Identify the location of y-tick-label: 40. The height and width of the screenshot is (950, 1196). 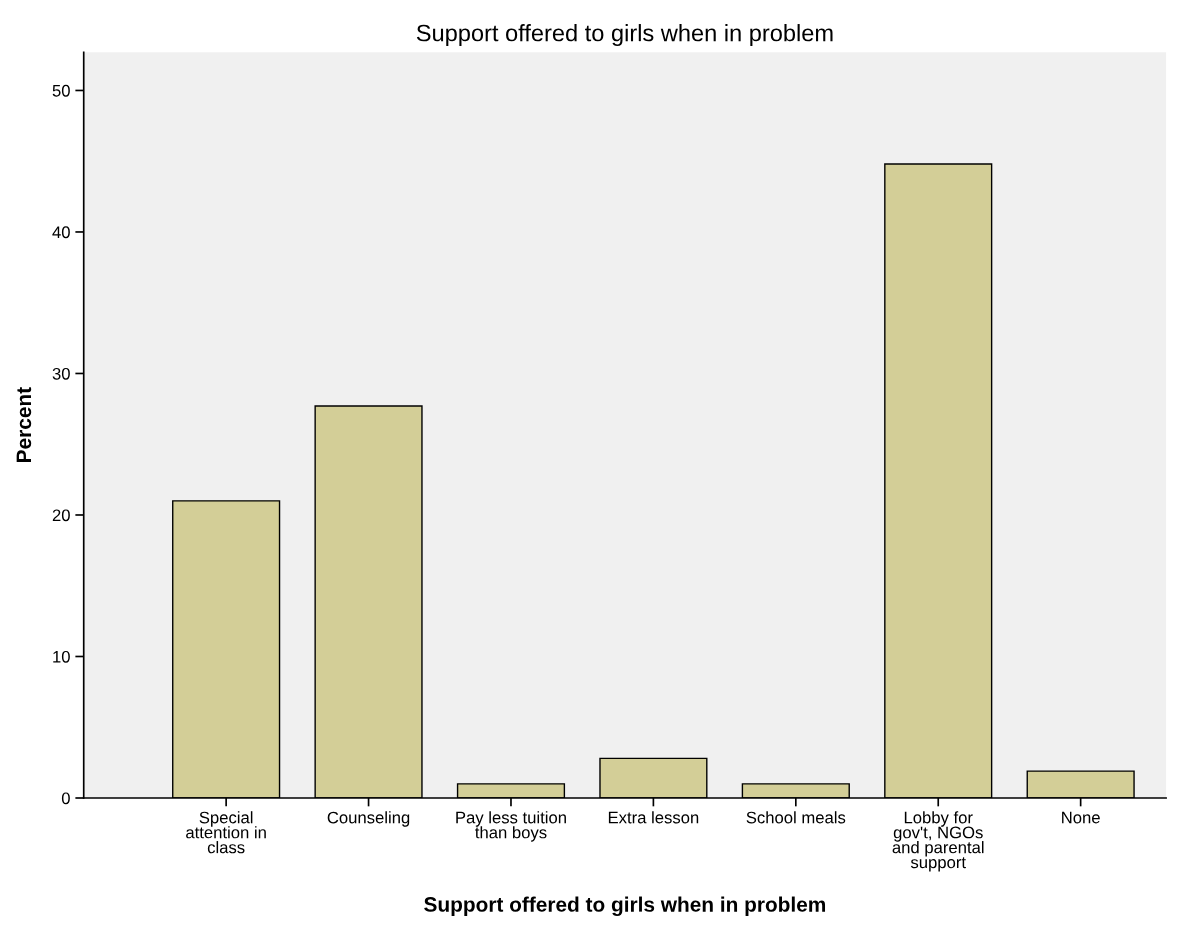
(61, 232).